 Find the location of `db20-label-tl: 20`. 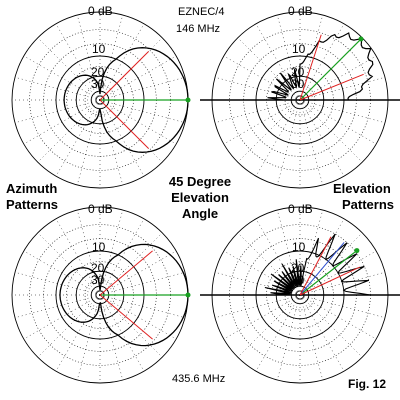

db20-label-tl: 20 is located at coordinates (98, 72).